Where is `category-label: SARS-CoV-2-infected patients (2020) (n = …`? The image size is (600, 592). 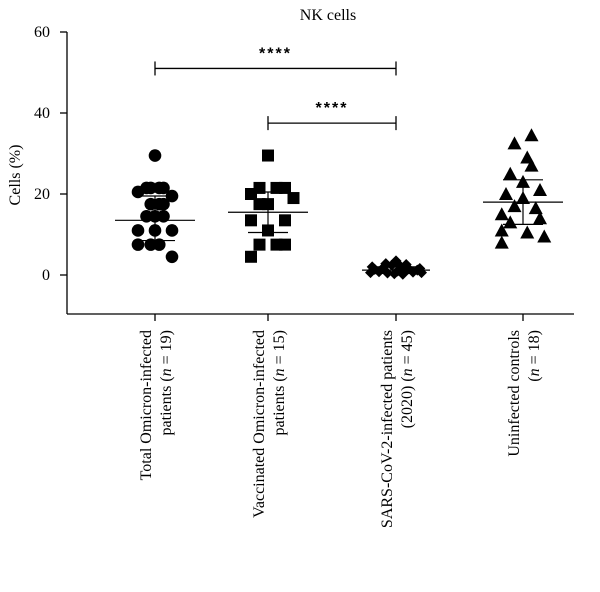
category-label: SARS-CoV-2-infected patients (2020) (n = … is located at coordinates (397, 429).